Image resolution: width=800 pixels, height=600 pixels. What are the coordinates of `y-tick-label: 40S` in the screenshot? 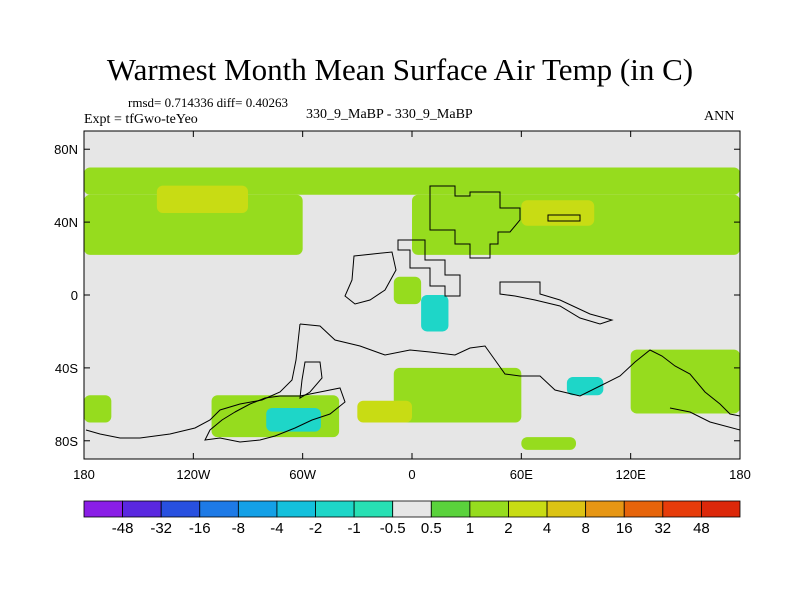 It's located at (66, 368).